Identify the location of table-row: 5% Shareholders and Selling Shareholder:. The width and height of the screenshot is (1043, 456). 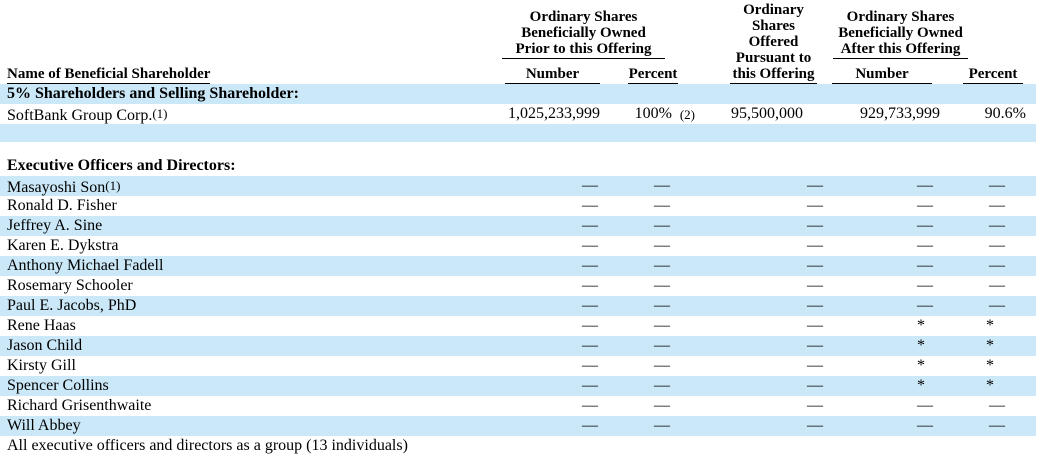
(518, 94).